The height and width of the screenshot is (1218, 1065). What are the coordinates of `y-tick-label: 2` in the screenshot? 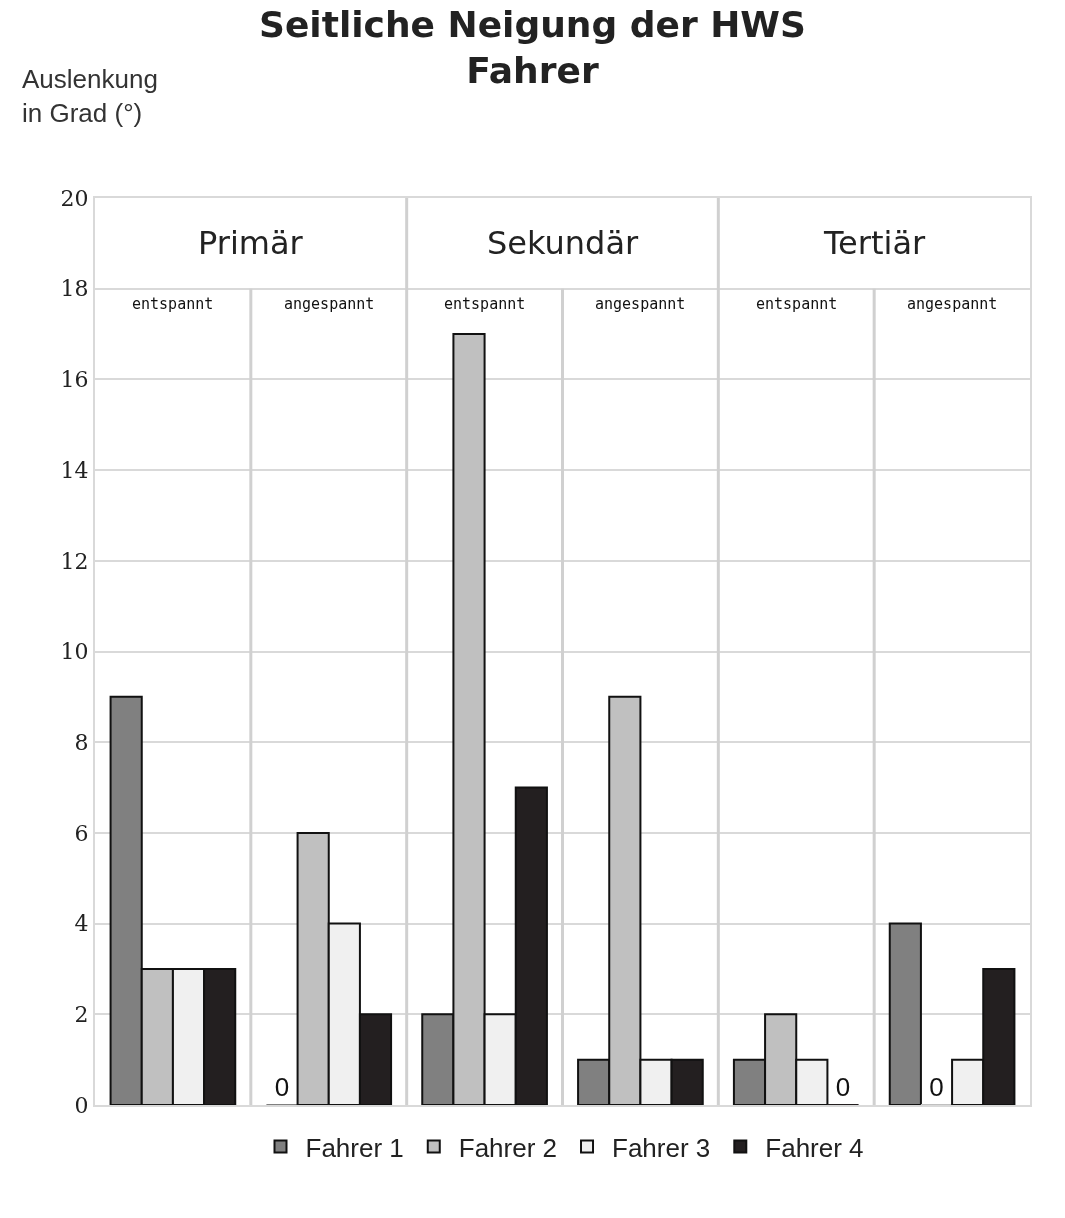 It's located at (81, 1014).